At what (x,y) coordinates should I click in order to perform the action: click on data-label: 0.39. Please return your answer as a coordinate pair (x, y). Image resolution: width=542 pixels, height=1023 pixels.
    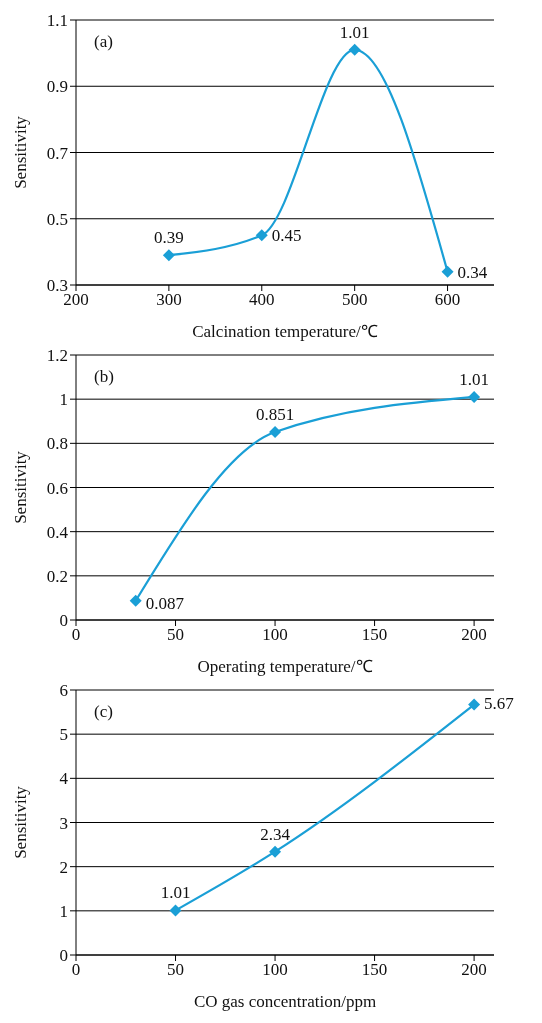
    Looking at the image, I should click on (169, 238).